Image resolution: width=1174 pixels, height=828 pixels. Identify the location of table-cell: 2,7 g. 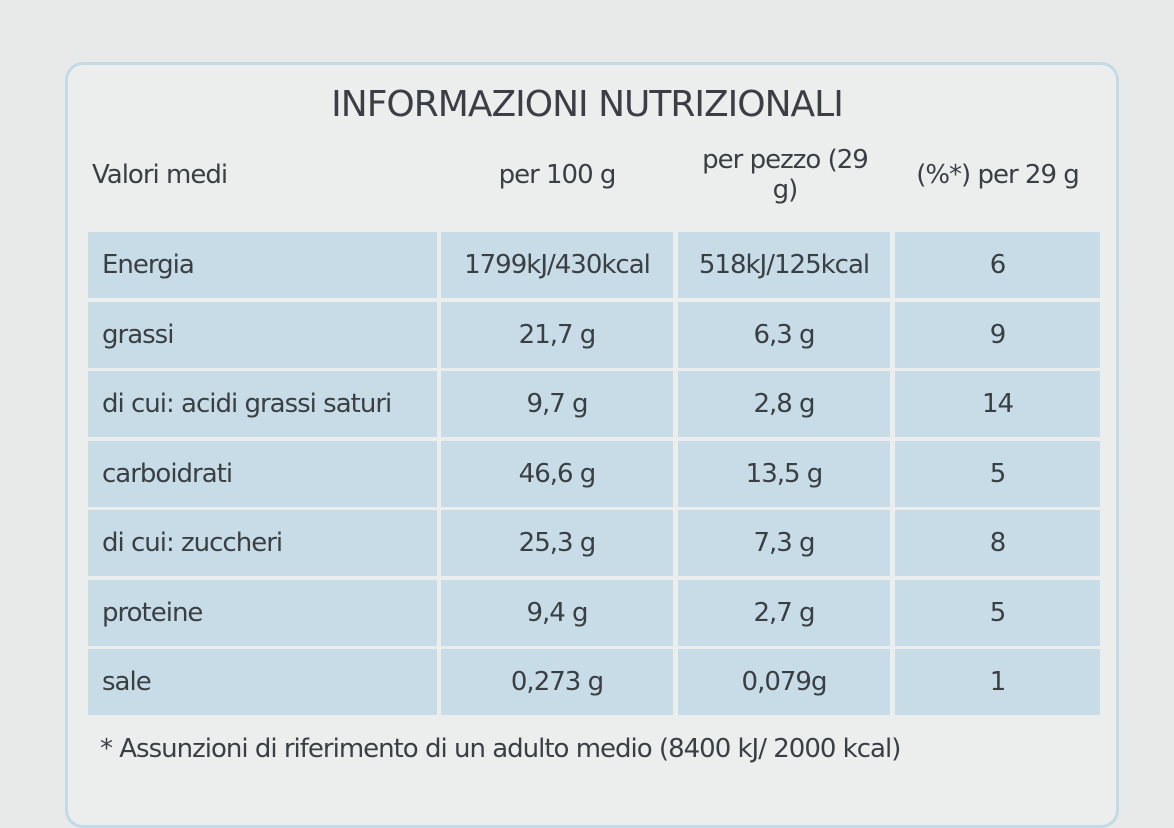
(784, 612).